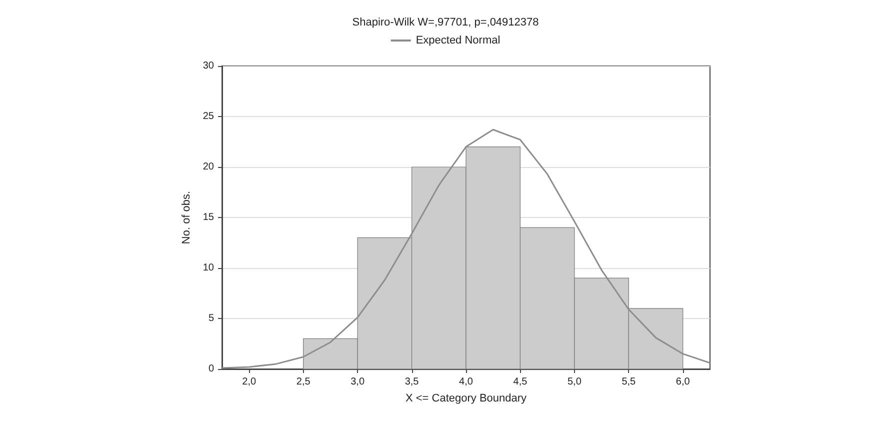 This screenshot has width=891, height=424. What do you see at coordinates (208, 268) in the screenshot?
I see `y-tick-label: 10` at bounding box center [208, 268].